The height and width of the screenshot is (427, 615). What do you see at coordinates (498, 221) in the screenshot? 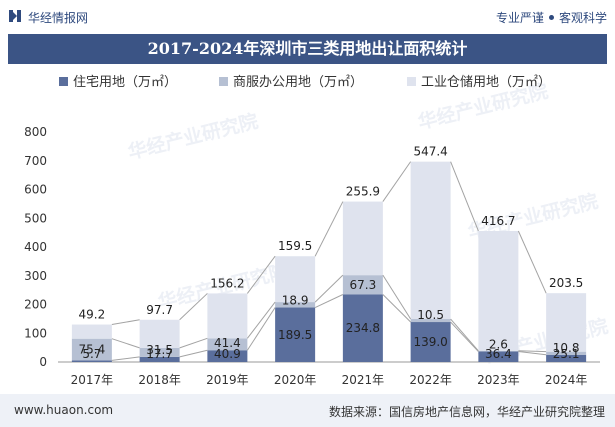
I see `data-label-2-6: 416.7` at bounding box center [498, 221].